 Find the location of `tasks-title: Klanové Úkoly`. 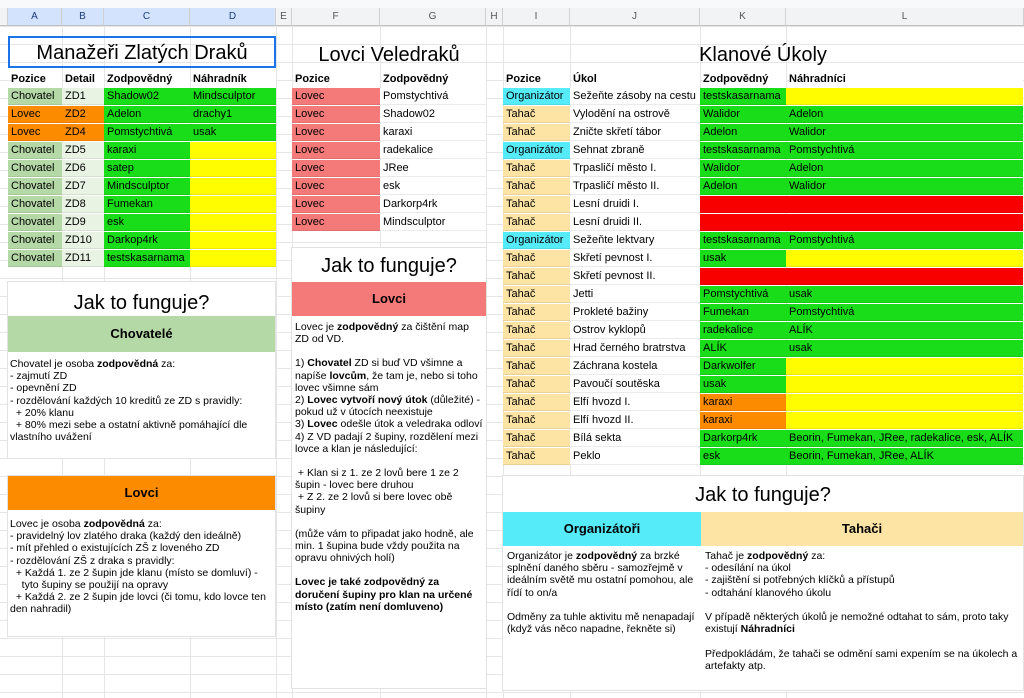

tasks-title: Klanové Úkoly is located at coordinates (763, 55).